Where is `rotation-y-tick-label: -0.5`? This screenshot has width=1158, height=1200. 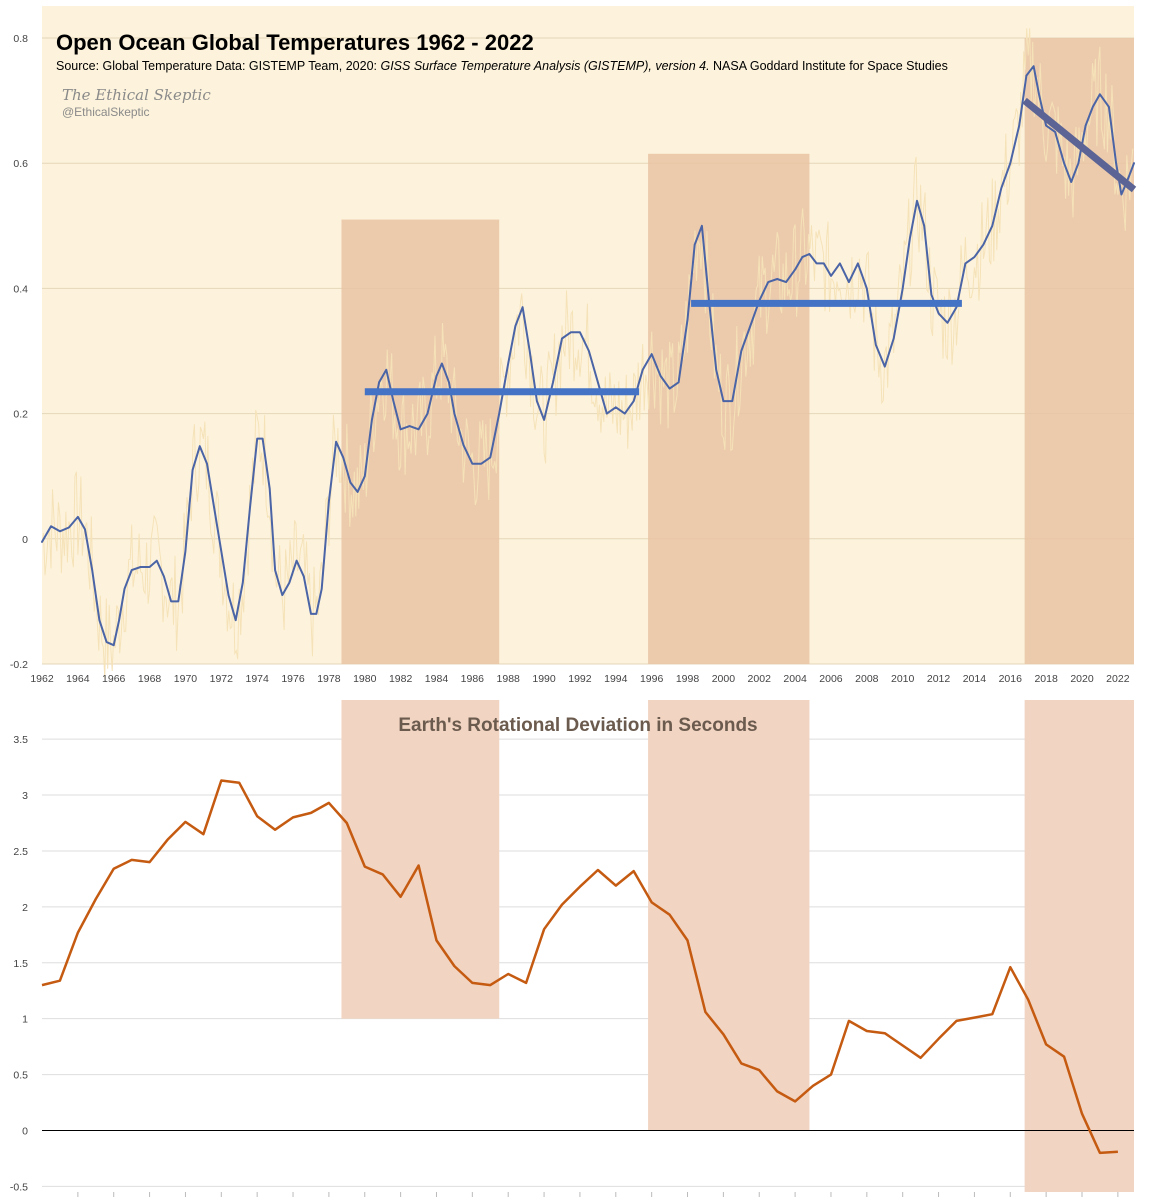 rotation-y-tick-label: -0.5 is located at coordinates (19, 1187).